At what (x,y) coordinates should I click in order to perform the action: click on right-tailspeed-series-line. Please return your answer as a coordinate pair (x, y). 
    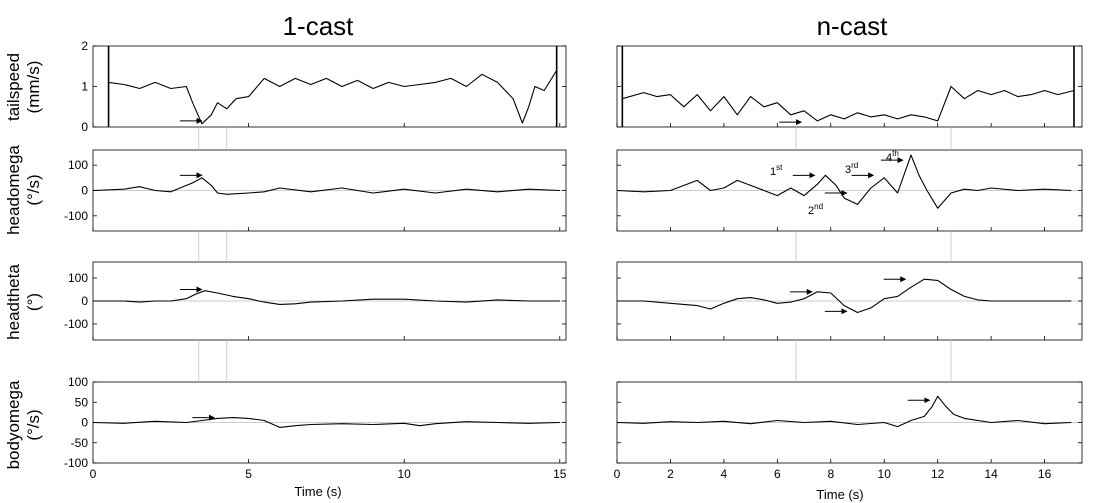
    Looking at the image, I should click on (848, 103).